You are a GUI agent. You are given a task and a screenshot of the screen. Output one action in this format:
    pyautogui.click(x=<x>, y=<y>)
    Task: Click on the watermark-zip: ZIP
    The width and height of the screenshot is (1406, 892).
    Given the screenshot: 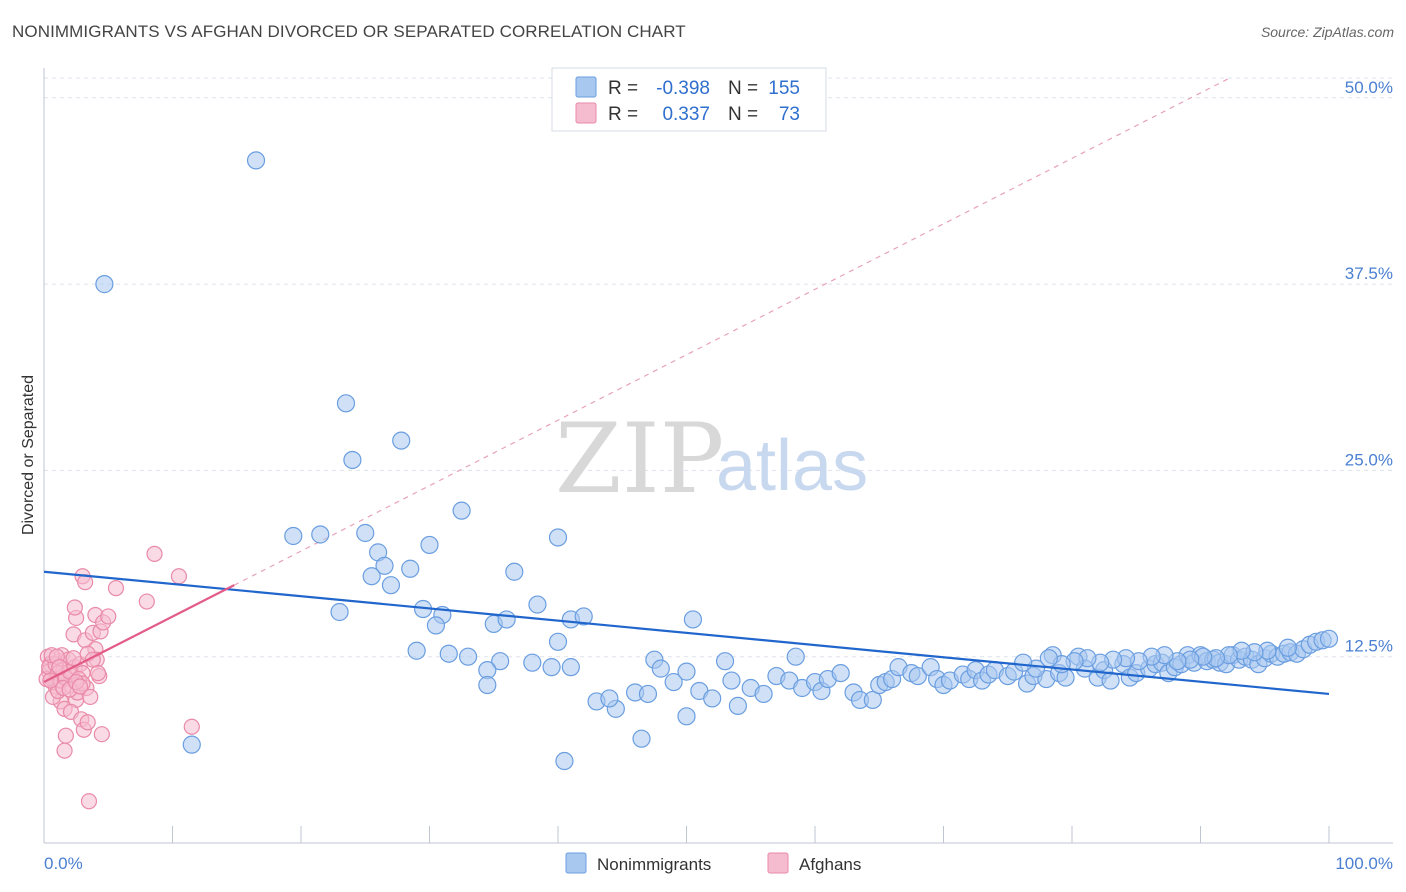 What is the action you would take?
    pyautogui.click(x=639, y=459)
    